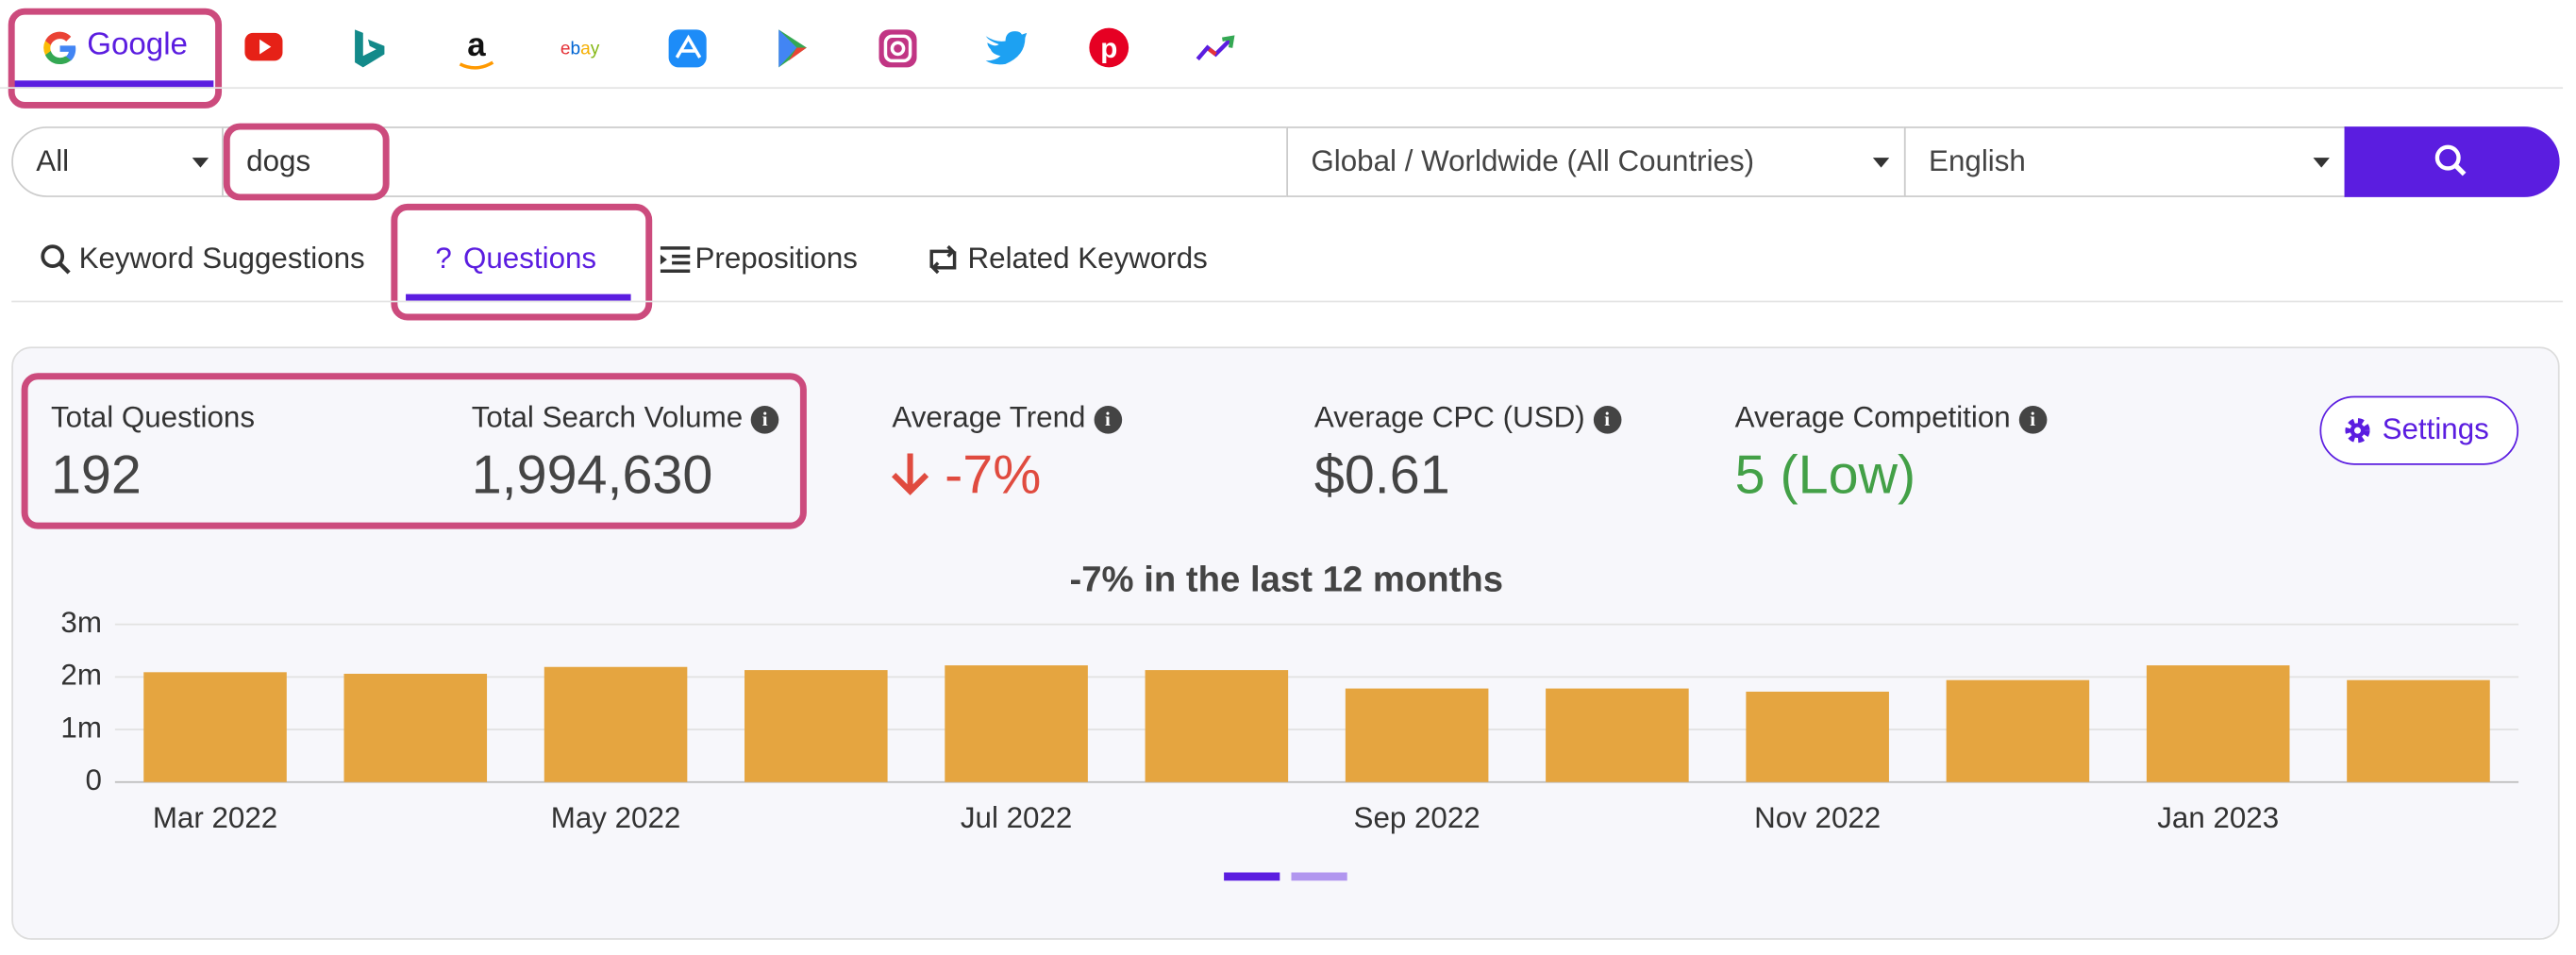 Image resolution: width=2576 pixels, height=955 pixels. I want to click on tab: Keyword Suggestions, so click(221, 258).